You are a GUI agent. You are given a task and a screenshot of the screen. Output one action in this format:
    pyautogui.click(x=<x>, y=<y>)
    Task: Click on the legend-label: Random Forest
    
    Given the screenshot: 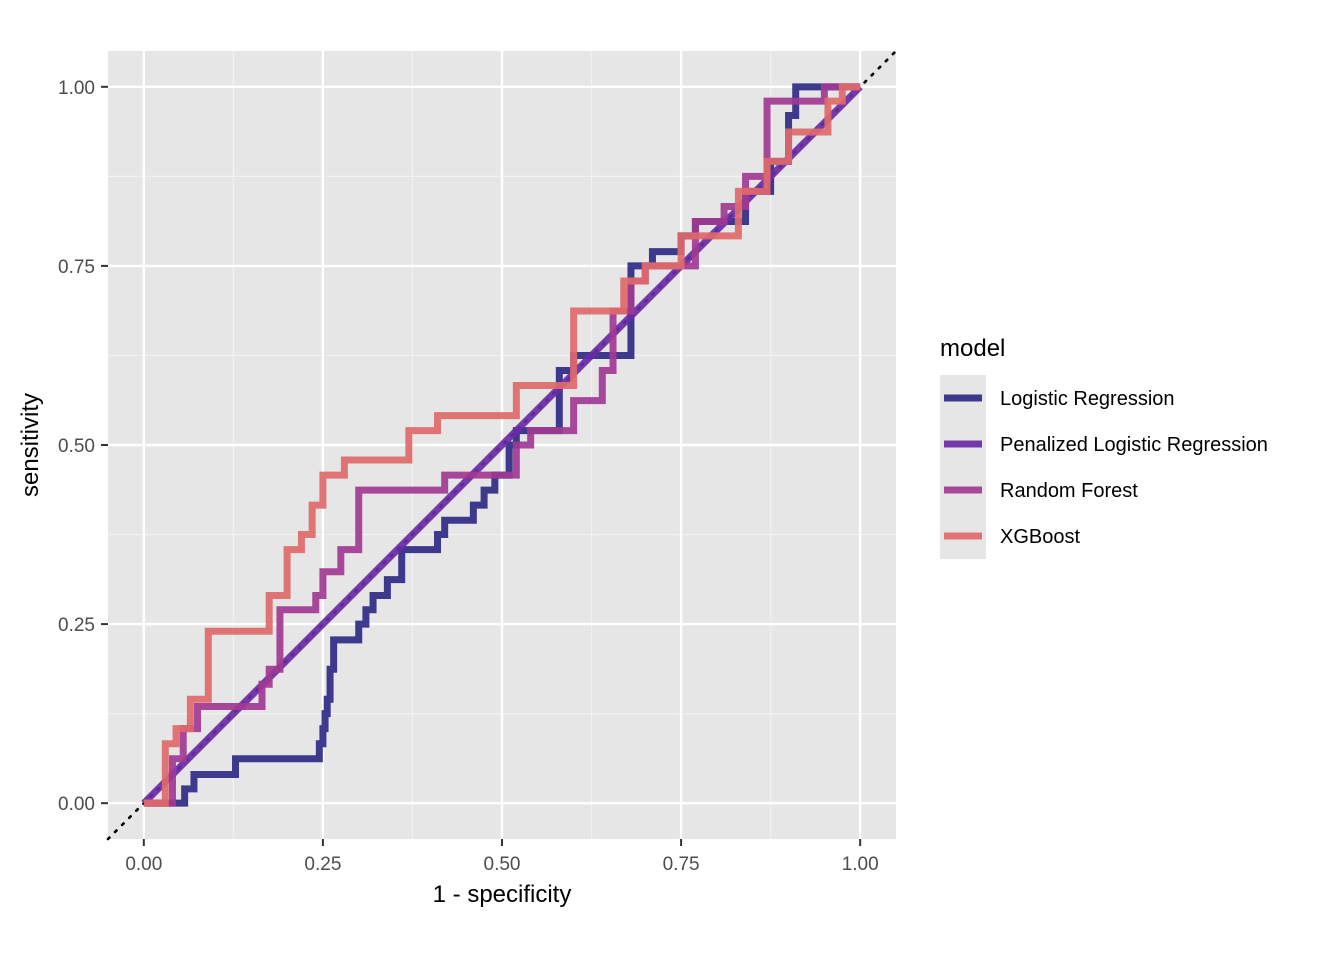 What is the action you would take?
    pyautogui.click(x=1069, y=491)
    